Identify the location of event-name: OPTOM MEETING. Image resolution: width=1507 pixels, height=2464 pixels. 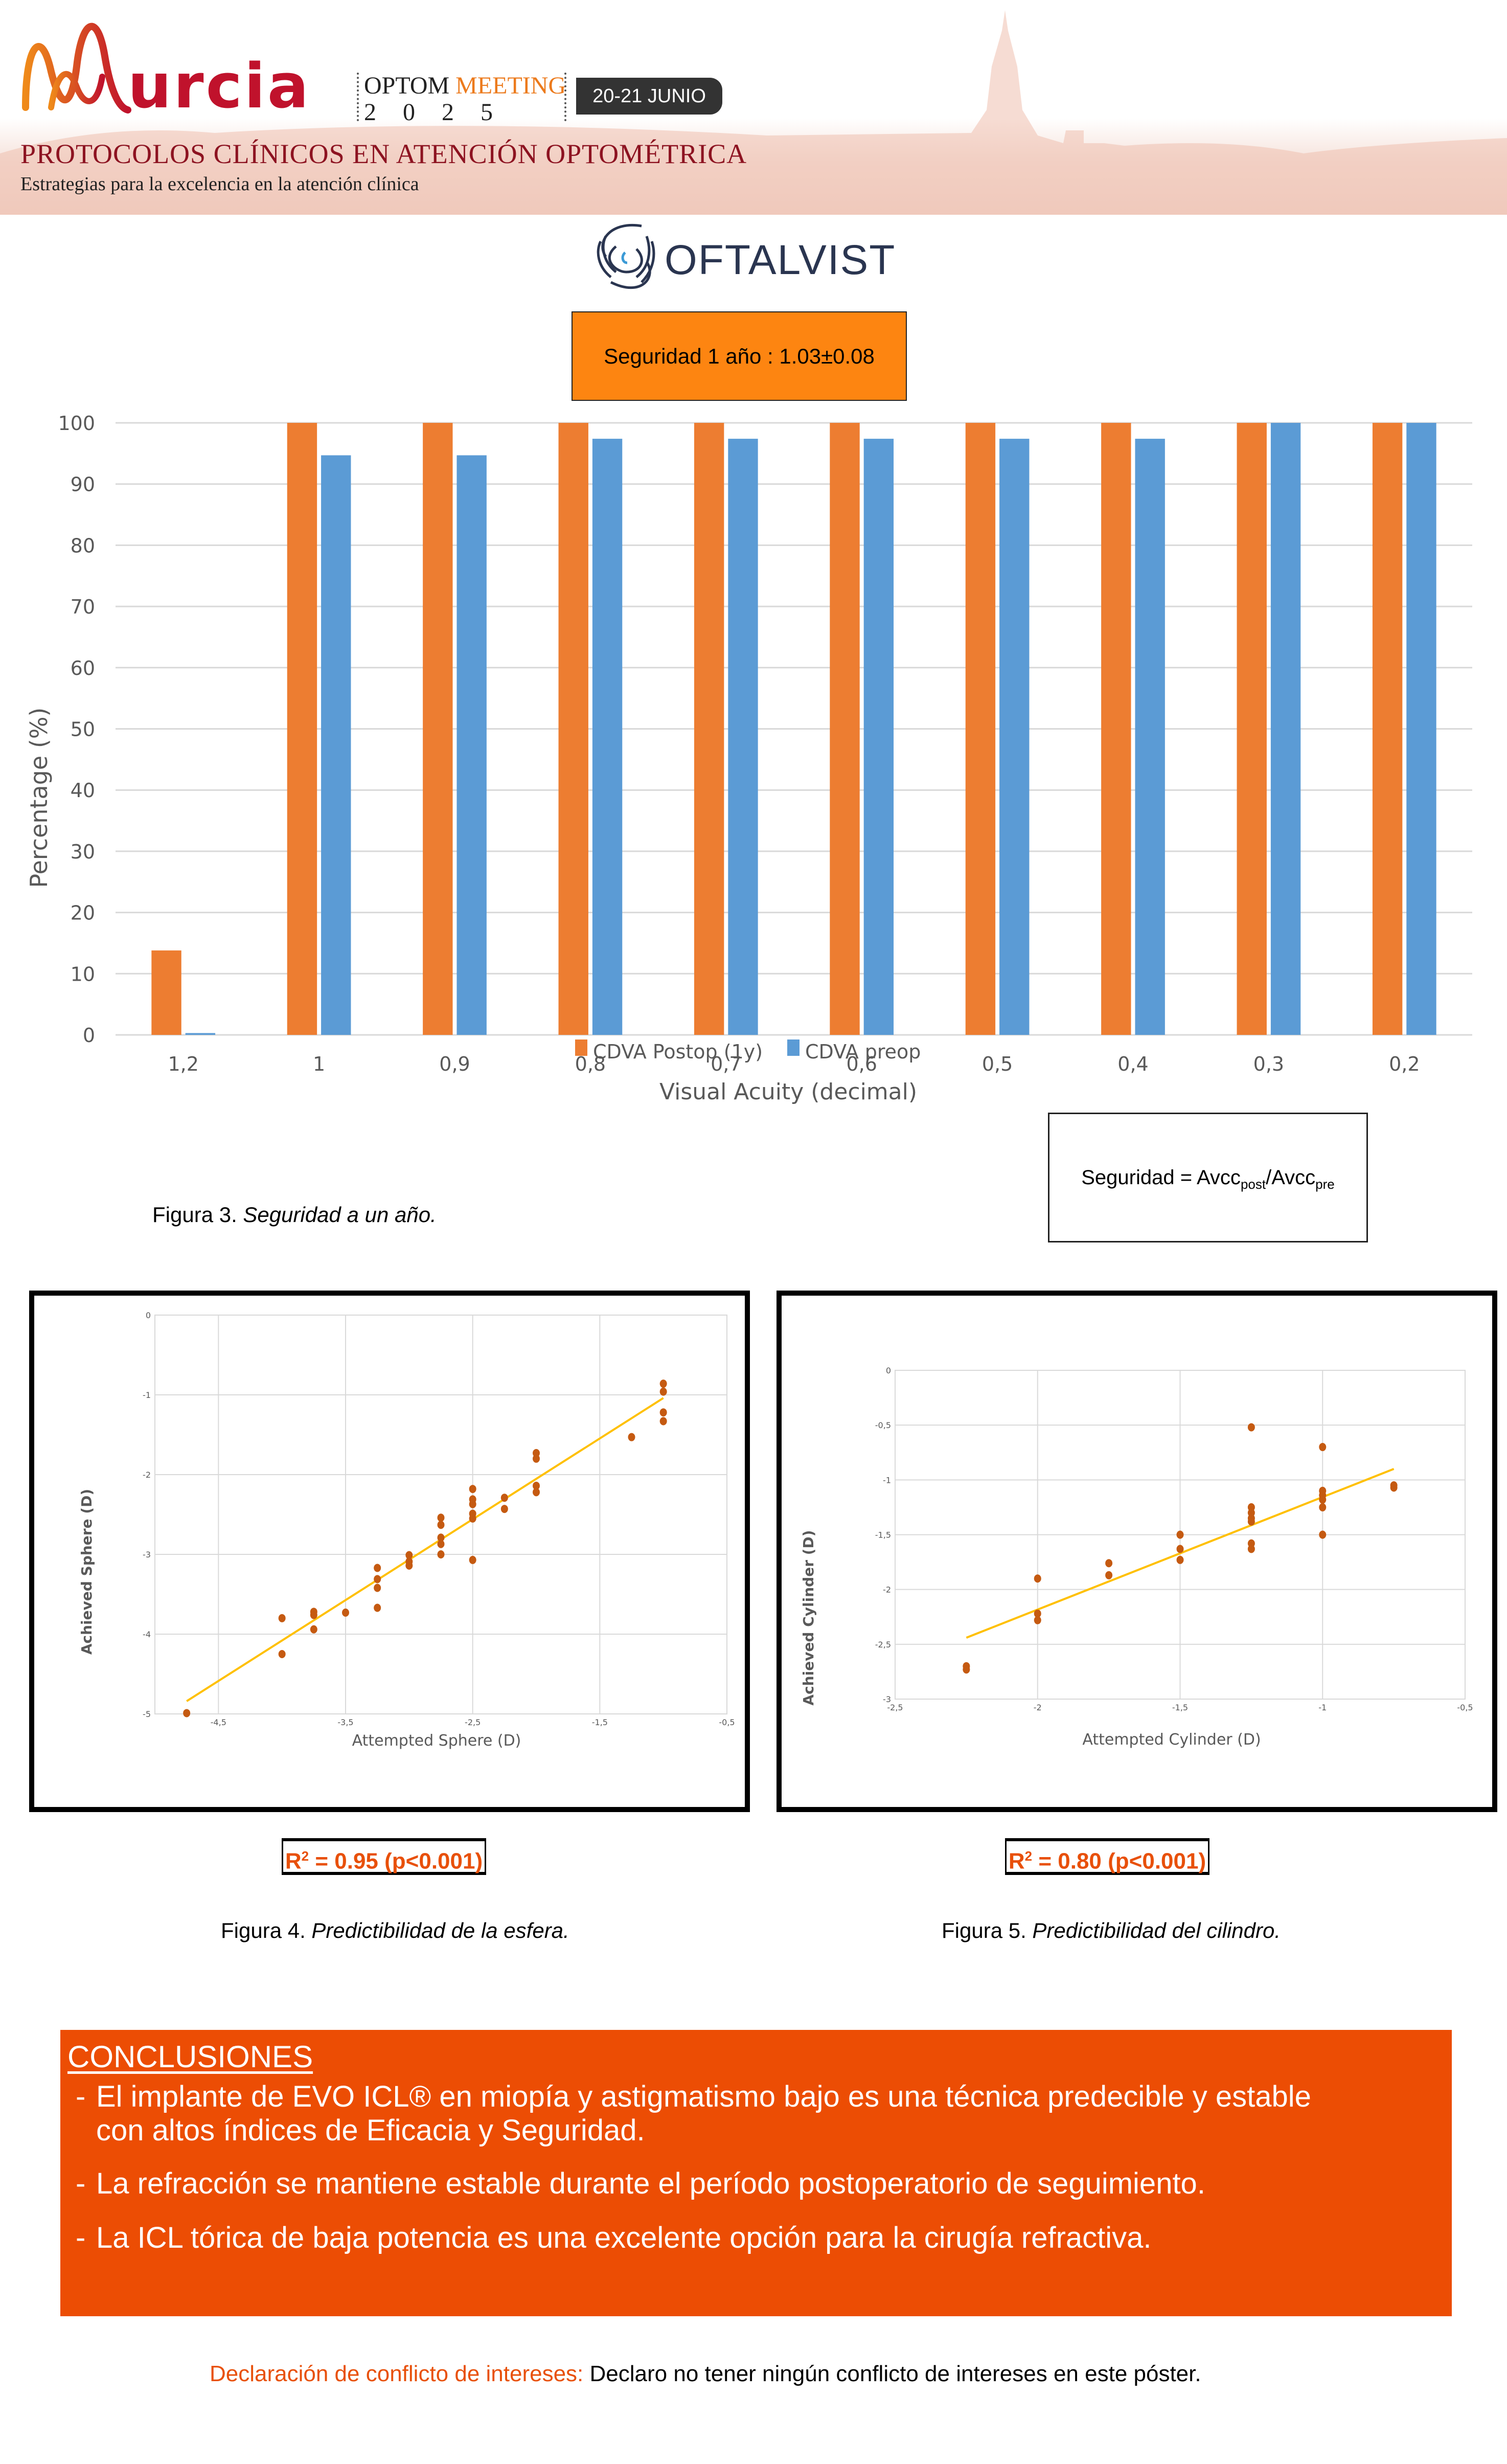
(465, 86).